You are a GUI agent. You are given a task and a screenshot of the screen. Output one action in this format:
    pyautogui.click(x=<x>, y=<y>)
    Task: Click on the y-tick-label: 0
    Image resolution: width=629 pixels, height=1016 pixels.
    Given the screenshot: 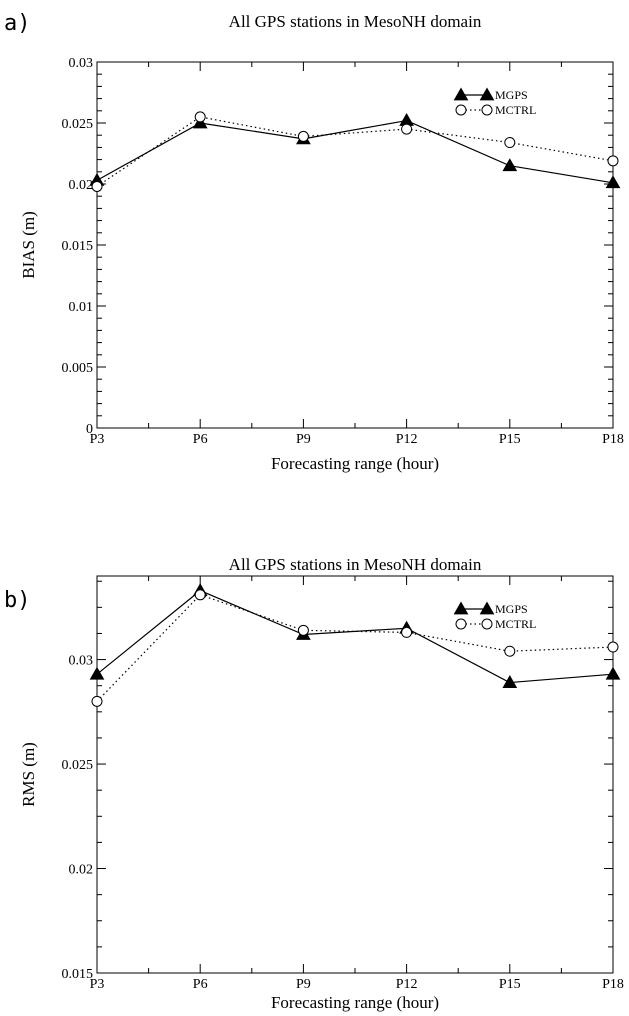 What is the action you would take?
    pyautogui.click(x=89, y=429)
    